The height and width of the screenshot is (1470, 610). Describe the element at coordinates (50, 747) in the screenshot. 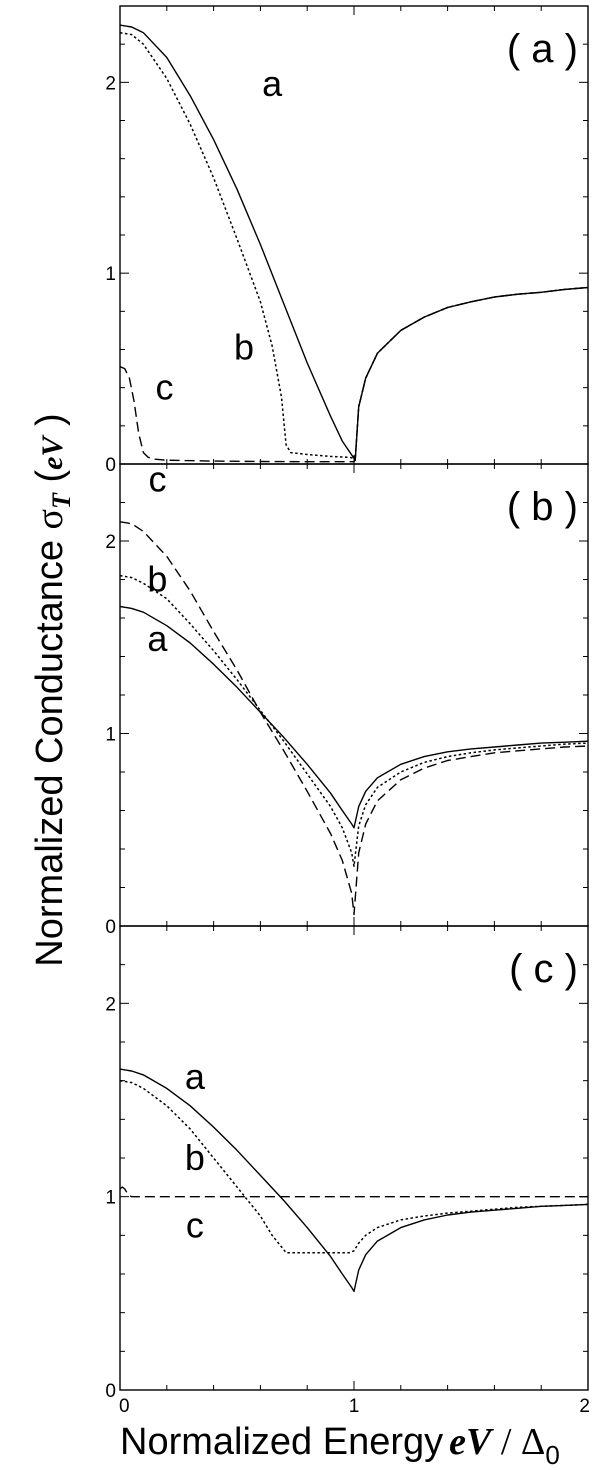

I see `y-axis-title-text: Normalized Conductance` at that location.